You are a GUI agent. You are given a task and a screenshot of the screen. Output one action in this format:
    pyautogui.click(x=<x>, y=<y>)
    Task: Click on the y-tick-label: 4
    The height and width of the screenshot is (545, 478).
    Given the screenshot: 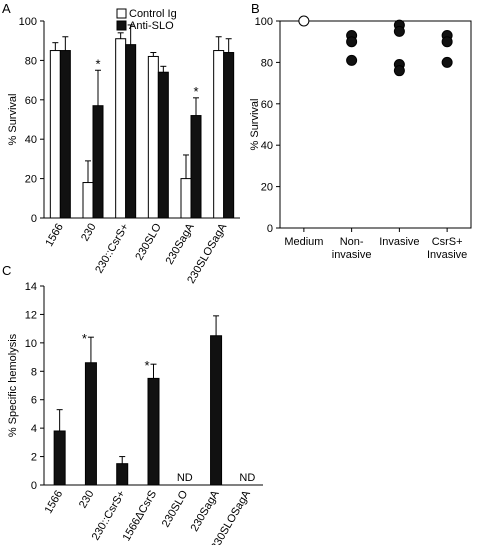 What is the action you would take?
    pyautogui.click(x=34, y=429)
    